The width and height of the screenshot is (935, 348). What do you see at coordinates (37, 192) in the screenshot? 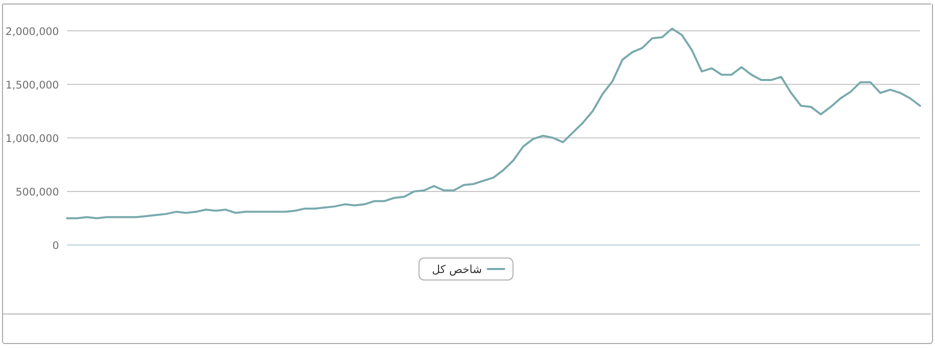
I see `y-tick-label: 500,000` at bounding box center [37, 192].